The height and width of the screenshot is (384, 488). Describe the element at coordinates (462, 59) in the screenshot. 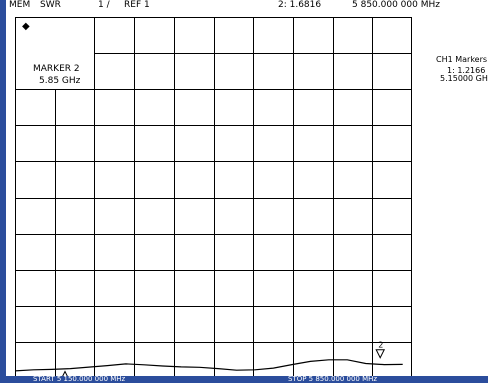

I see `side-panel-title: CH1 Markers` at that location.